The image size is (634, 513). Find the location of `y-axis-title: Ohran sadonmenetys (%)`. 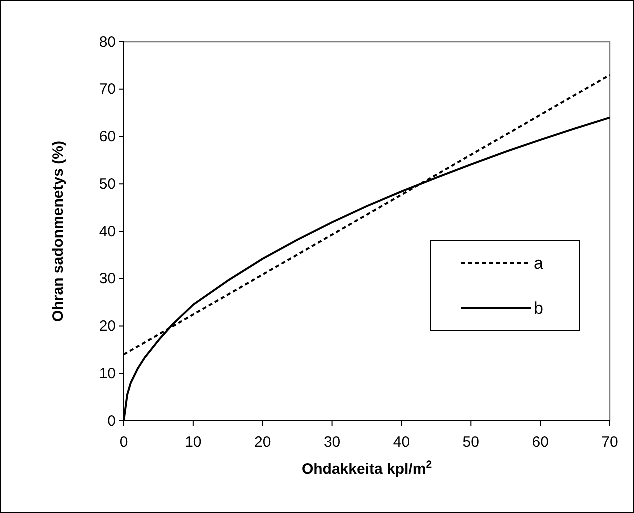

y-axis-title: Ohran sadonmenetys (%) is located at coordinates (58, 231).